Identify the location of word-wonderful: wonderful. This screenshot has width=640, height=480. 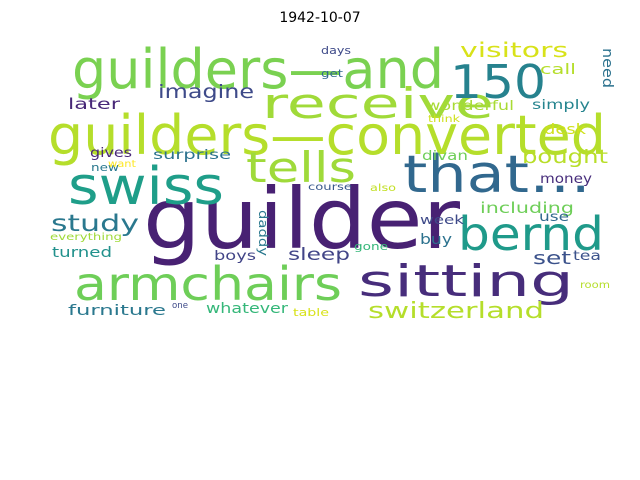
(470, 106).